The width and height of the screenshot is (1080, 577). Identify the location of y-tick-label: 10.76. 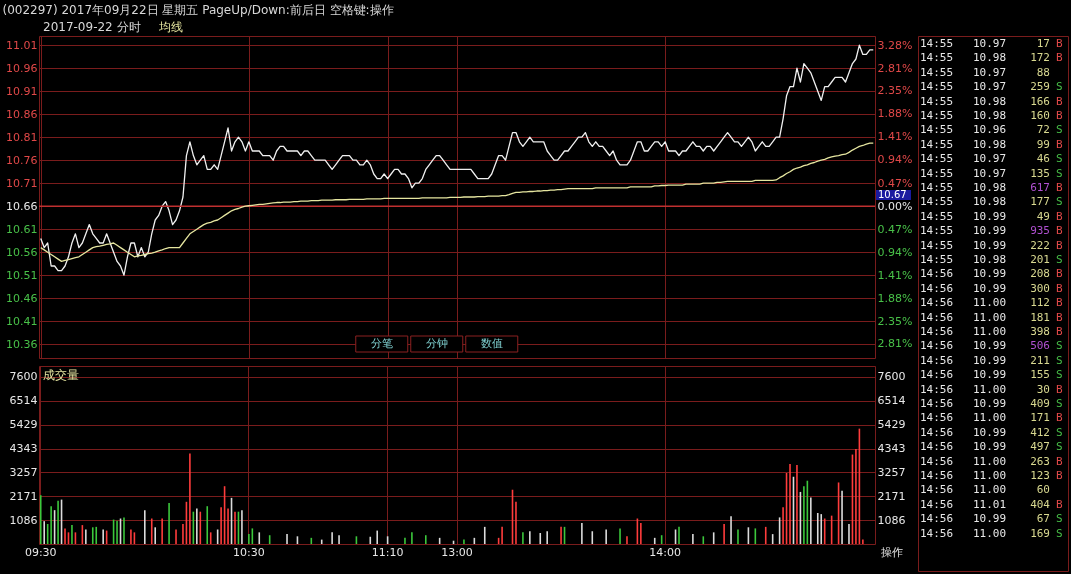
(22, 160).